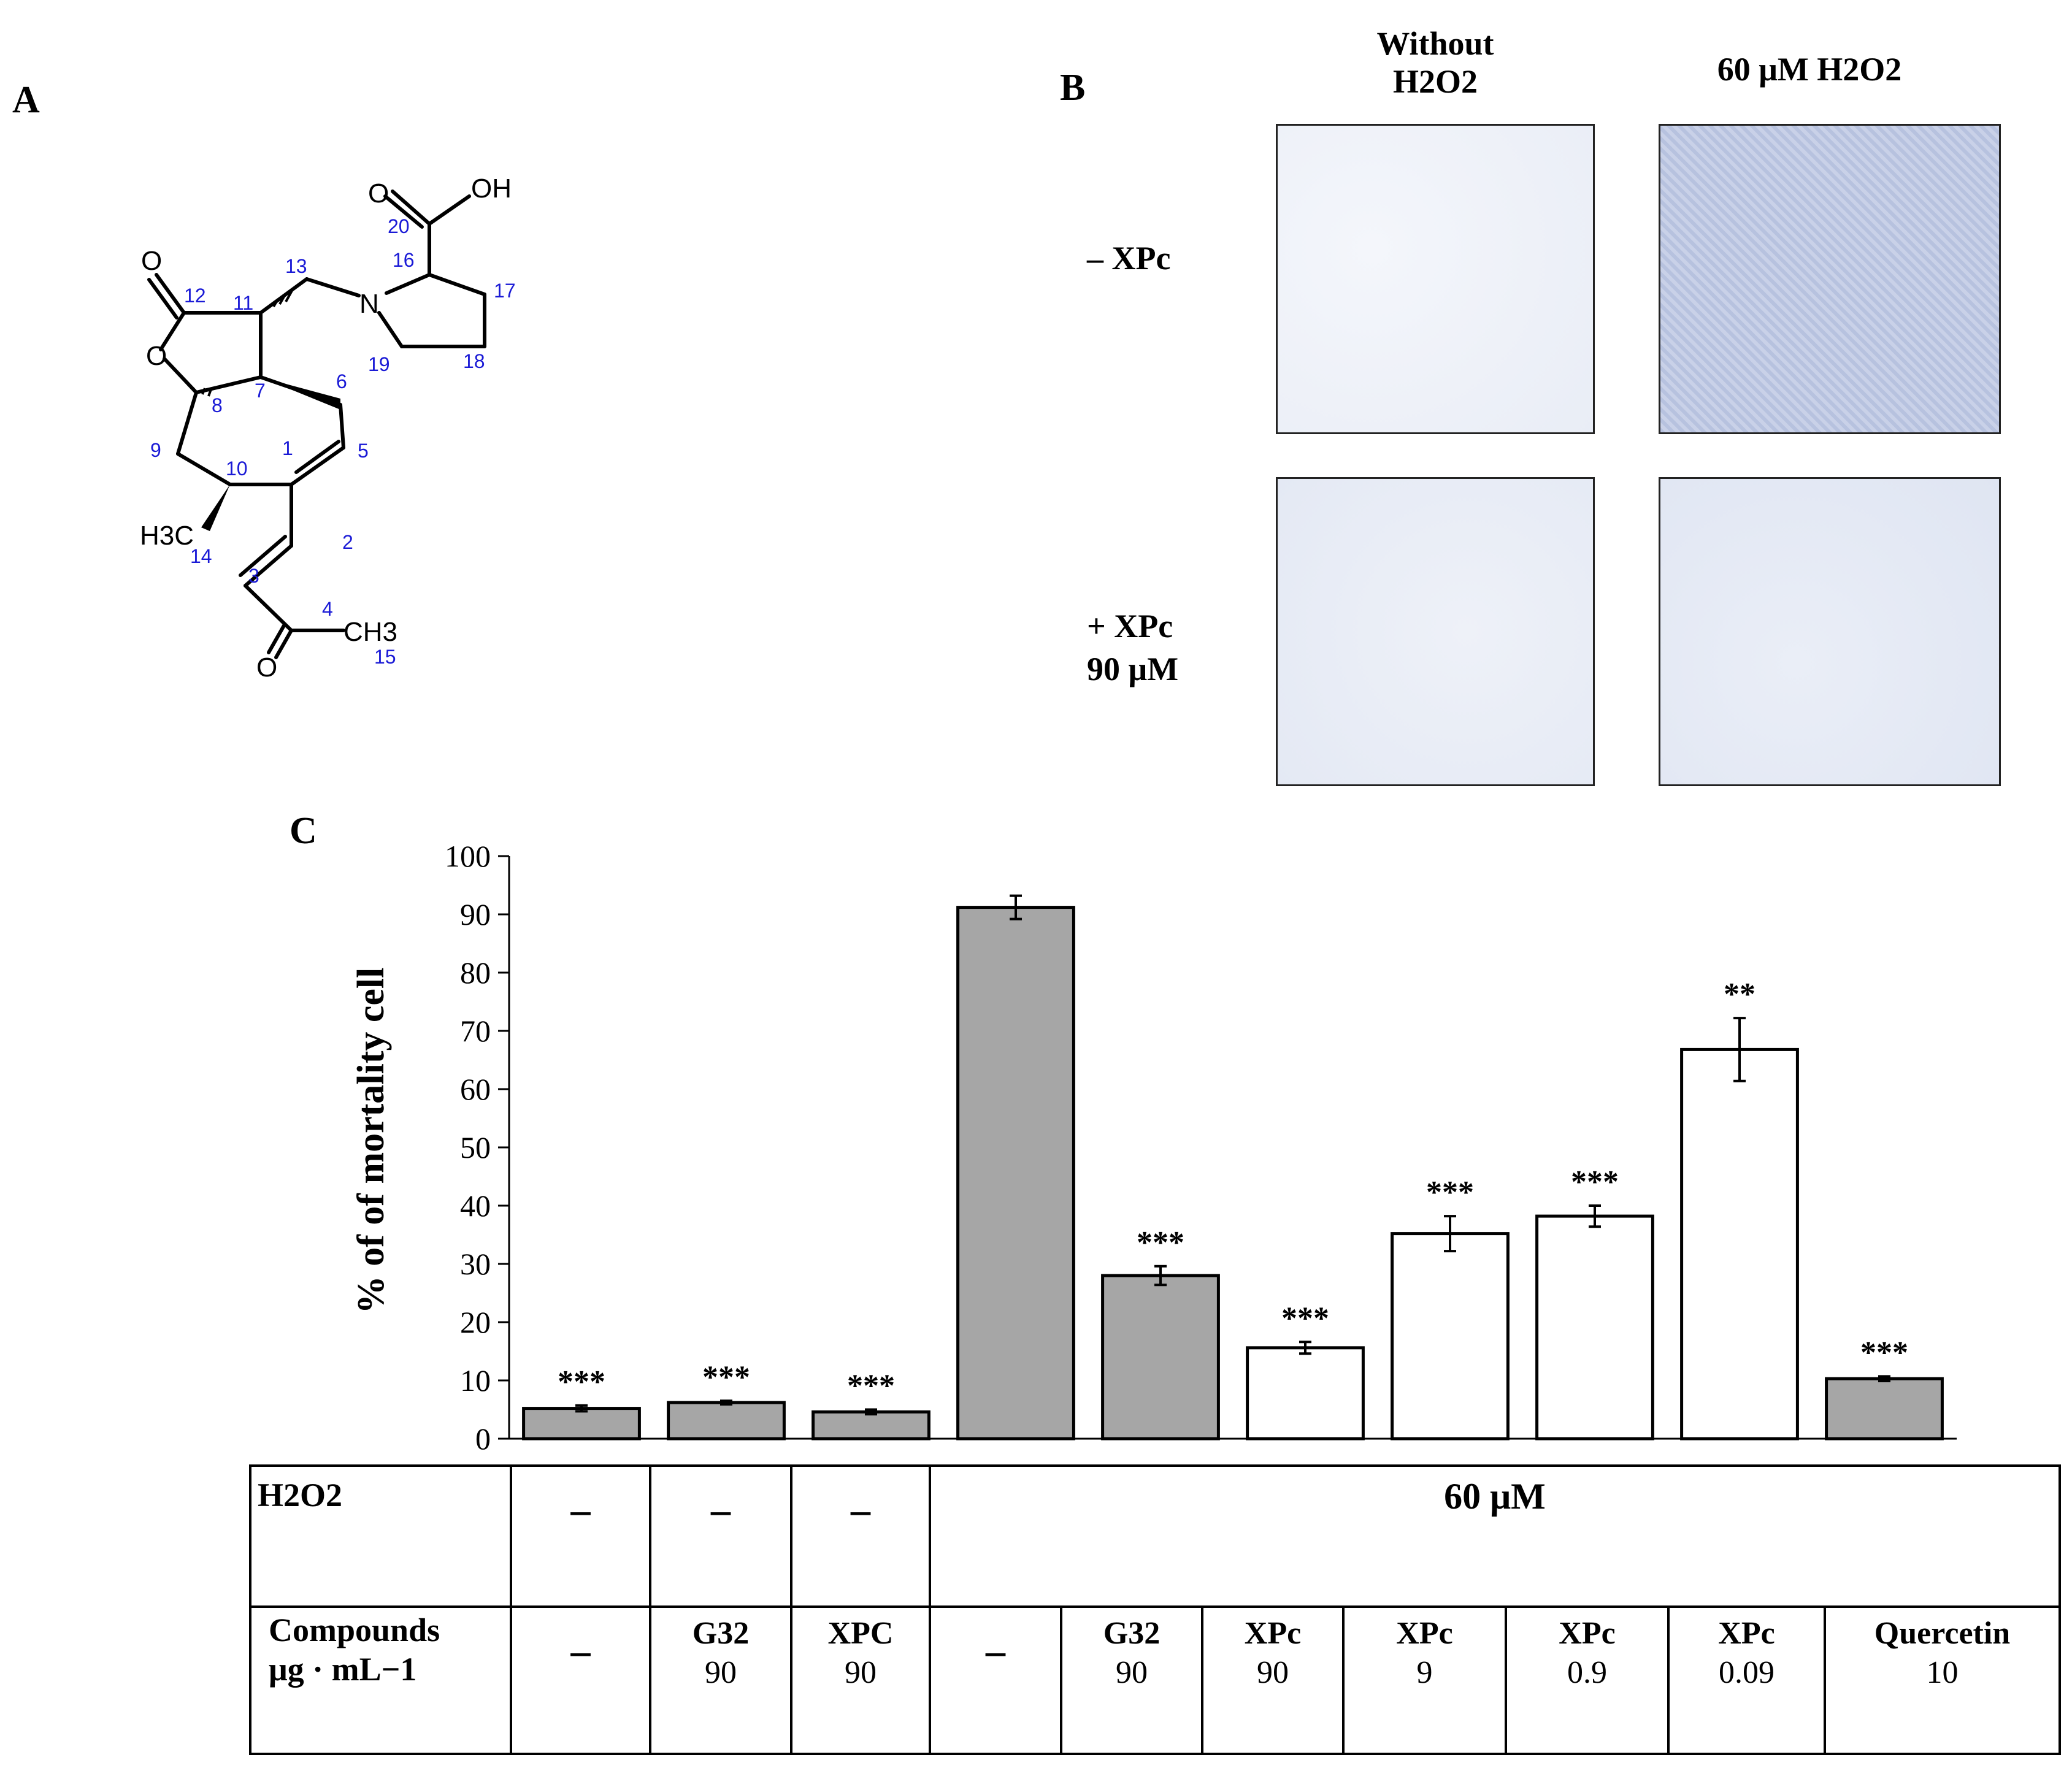  I want to click on atom-number: 12, so click(195, 296).